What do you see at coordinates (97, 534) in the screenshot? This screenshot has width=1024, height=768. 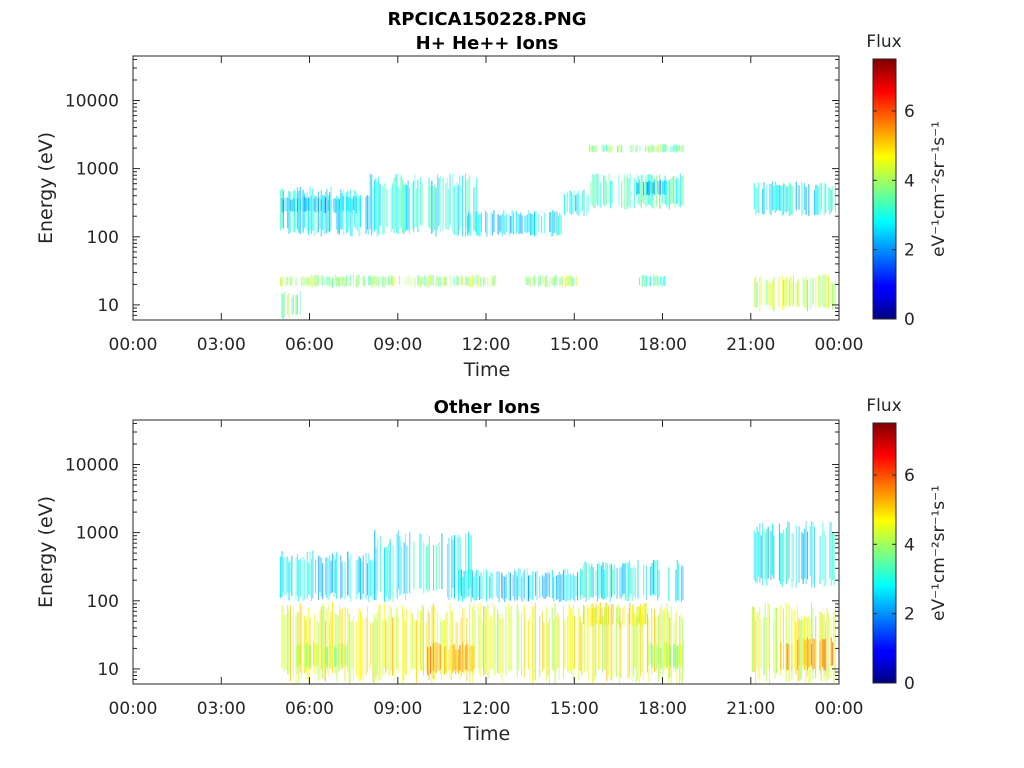 I see `y-tick-label: 1000` at bounding box center [97, 534].